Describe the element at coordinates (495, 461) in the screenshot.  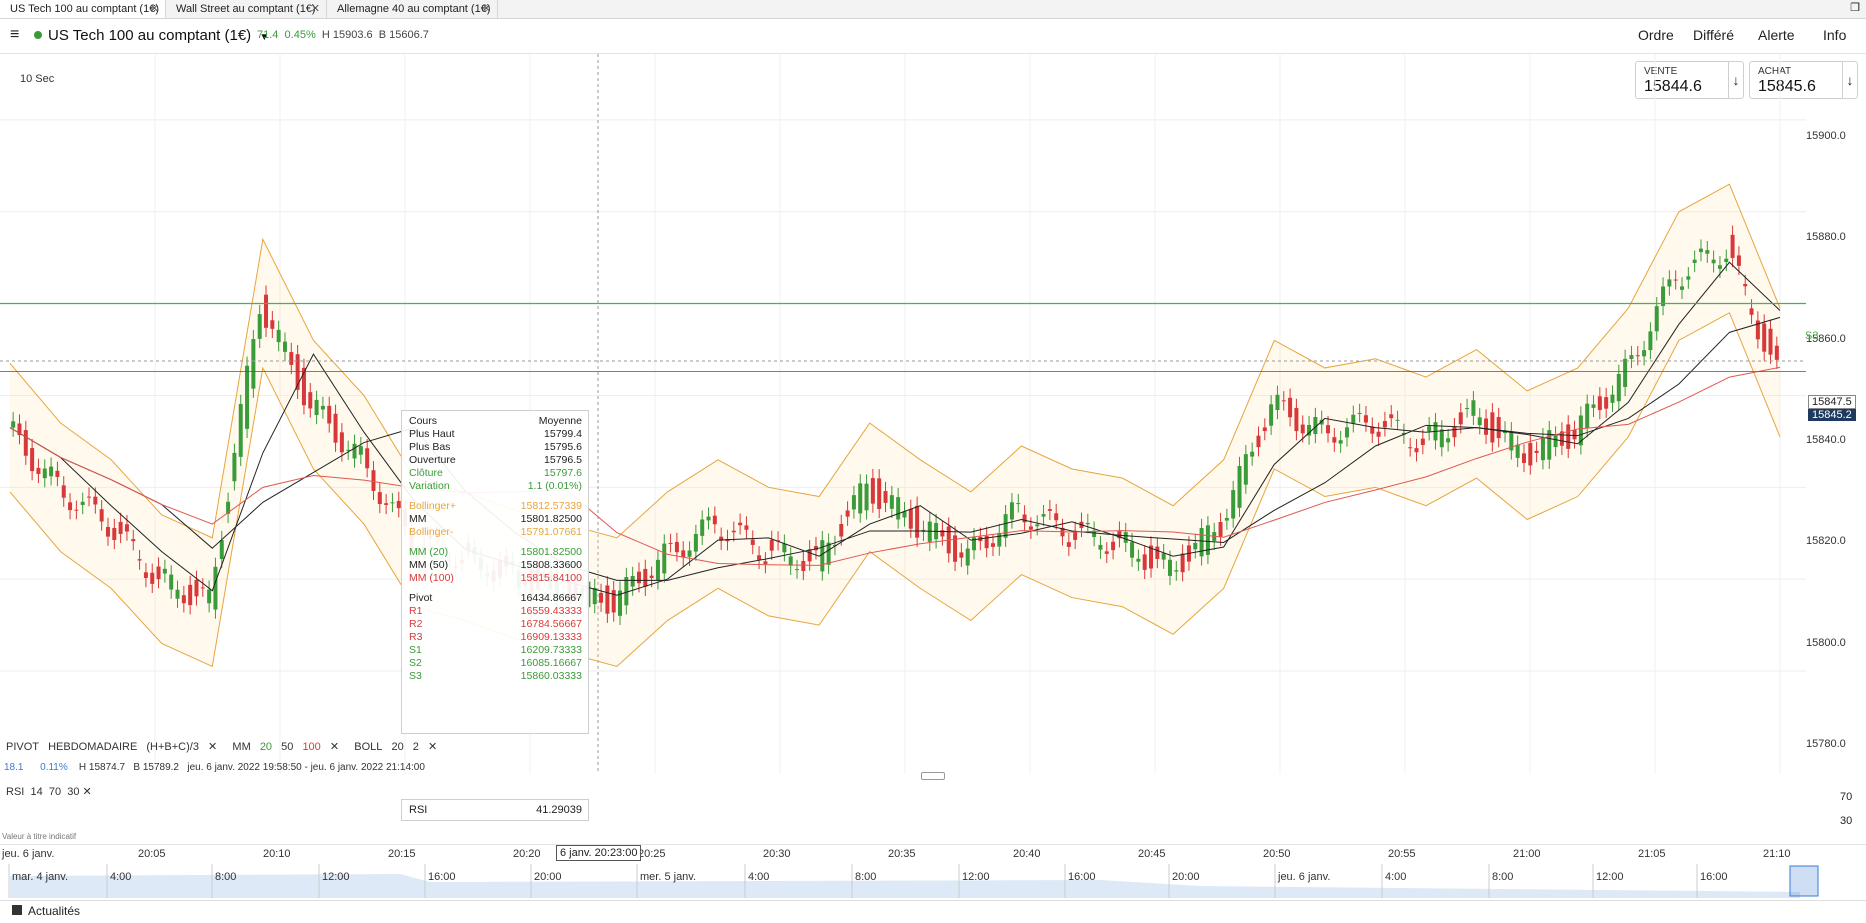
I see `tooltip-row: Ouverture 15796.5` at that location.